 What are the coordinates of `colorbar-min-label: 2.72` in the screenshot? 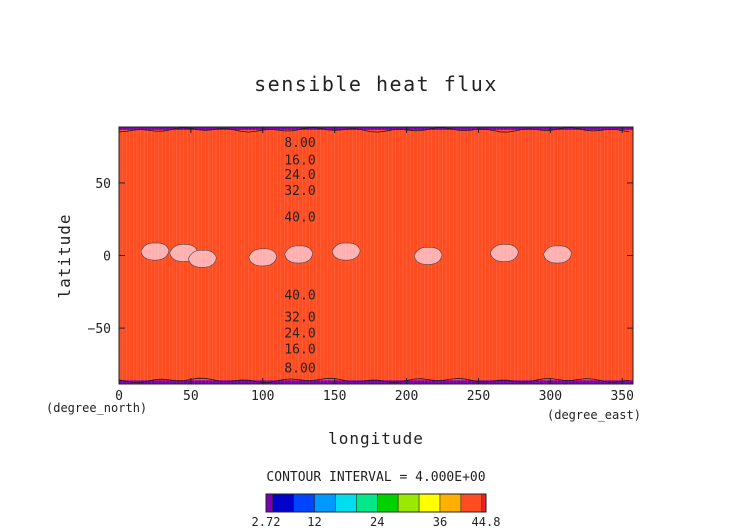 It's located at (266, 522).